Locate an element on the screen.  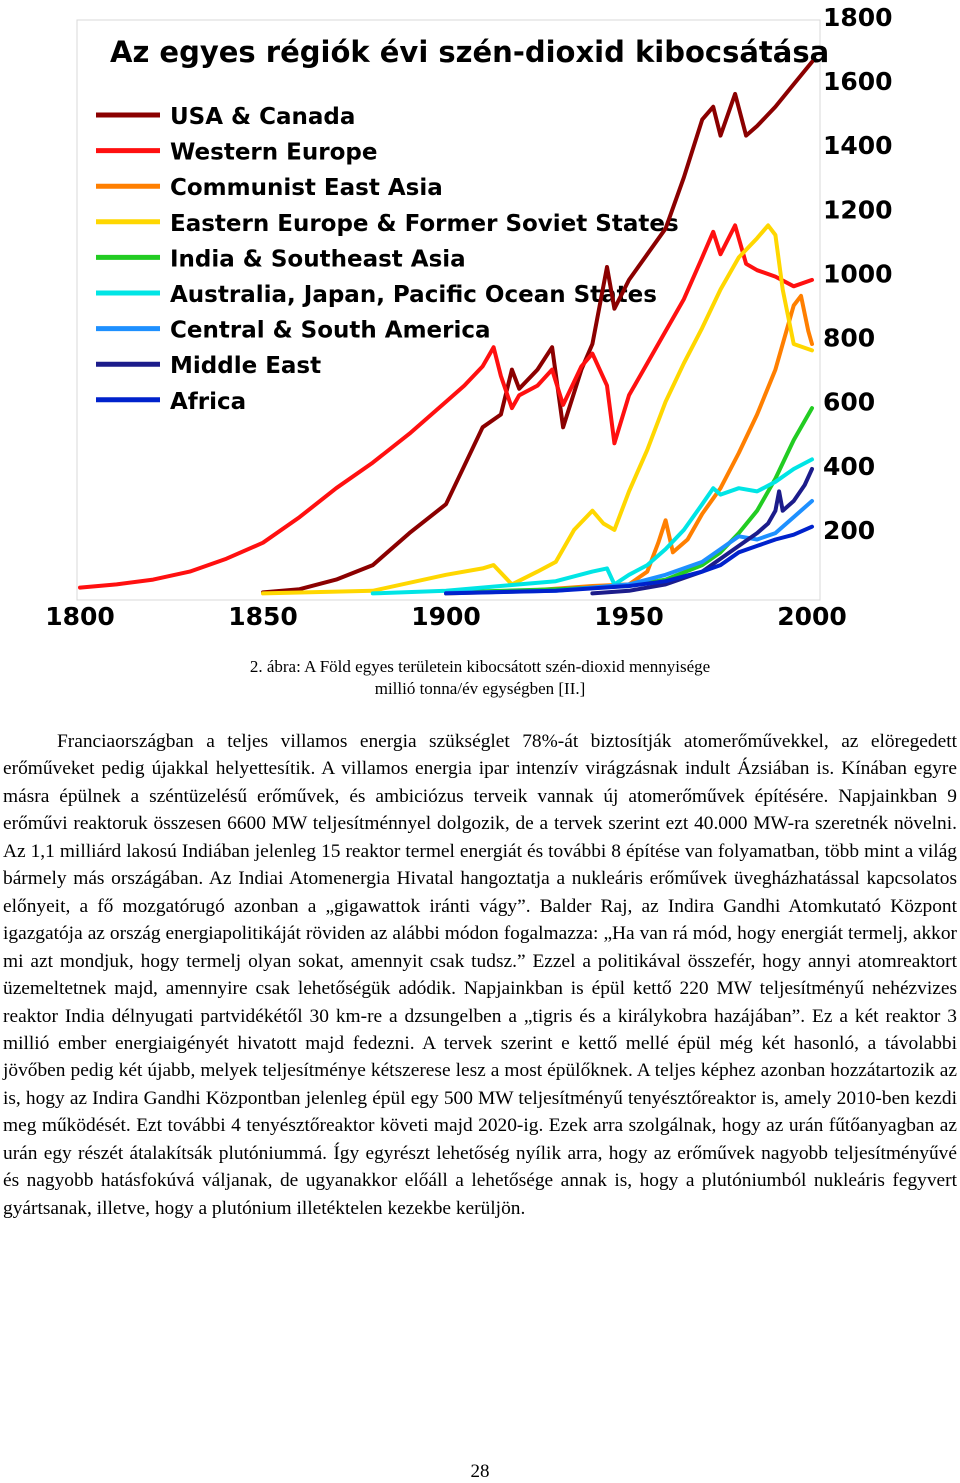
y-tick-label-1: 400 is located at coordinates (849, 466).